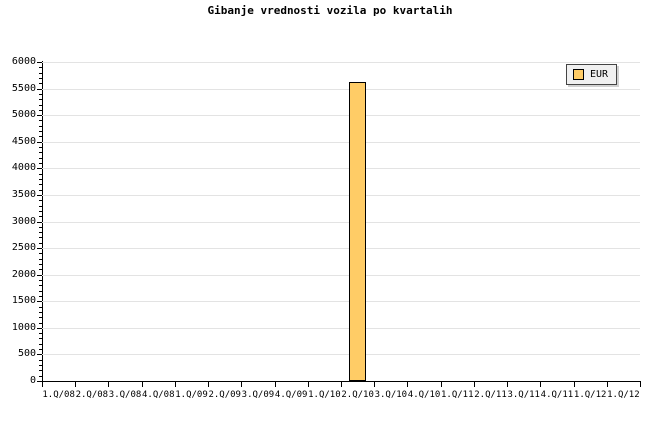 This screenshot has height=440, width=660. Describe the element at coordinates (557, 395) in the screenshot. I see `x-axis-tick-label: 4.Q/11` at that location.